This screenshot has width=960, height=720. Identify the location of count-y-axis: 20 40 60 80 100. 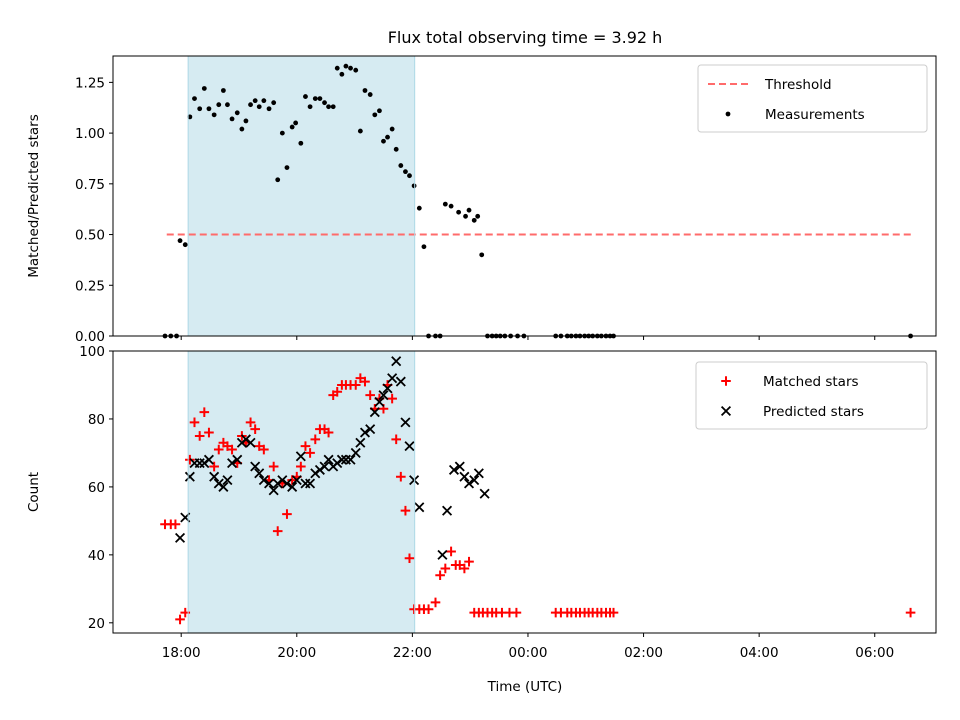
(96, 488).